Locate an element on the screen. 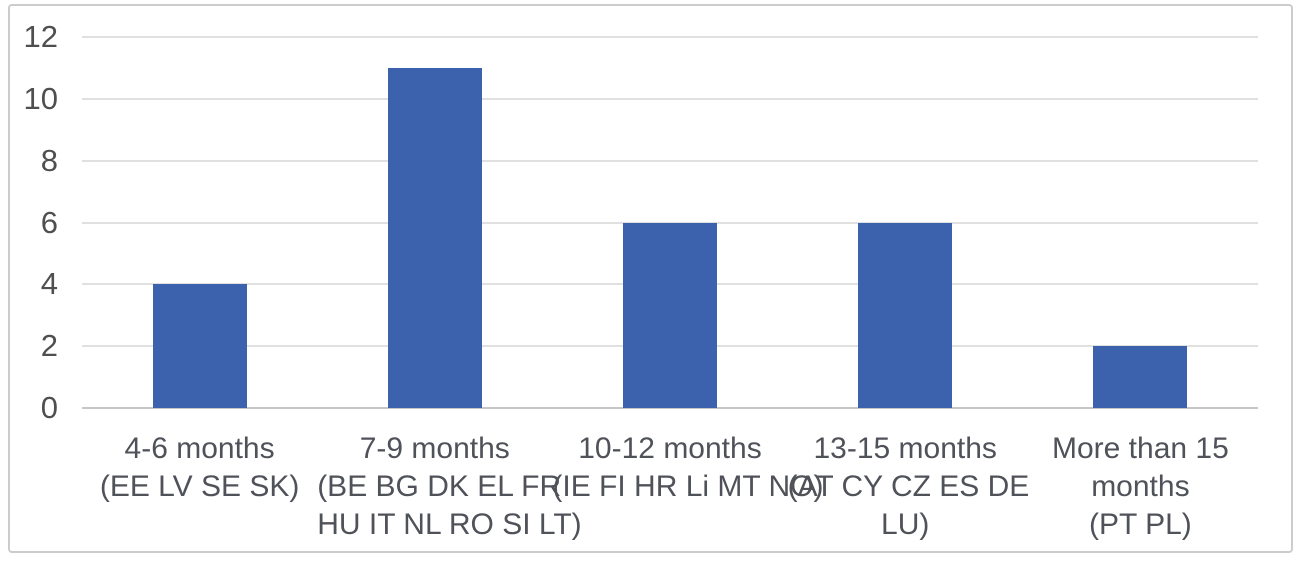  category-label: 4-6 months (EE LV SE SK) is located at coordinates (199, 467).